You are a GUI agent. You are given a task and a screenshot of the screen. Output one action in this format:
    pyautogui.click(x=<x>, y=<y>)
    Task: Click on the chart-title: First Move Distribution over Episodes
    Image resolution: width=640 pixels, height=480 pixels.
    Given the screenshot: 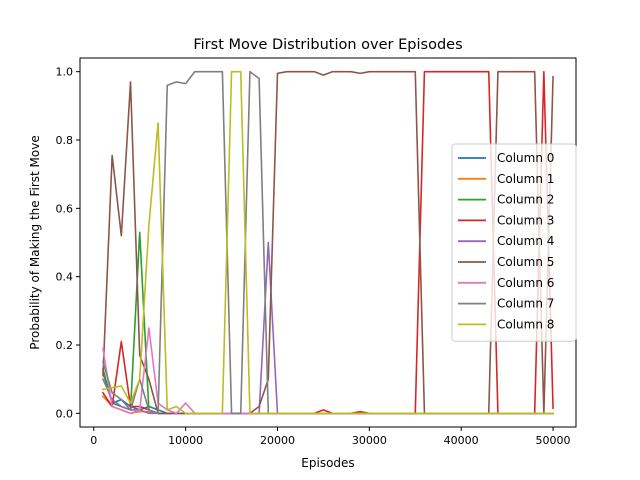 What is the action you would take?
    pyautogui.click(x=327, y=45)
    